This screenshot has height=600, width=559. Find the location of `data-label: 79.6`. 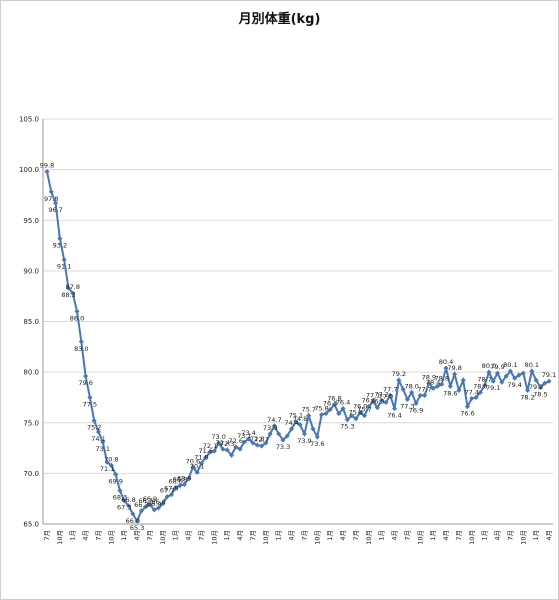

data-label: 79.6 is located at coordinates (85, 383).